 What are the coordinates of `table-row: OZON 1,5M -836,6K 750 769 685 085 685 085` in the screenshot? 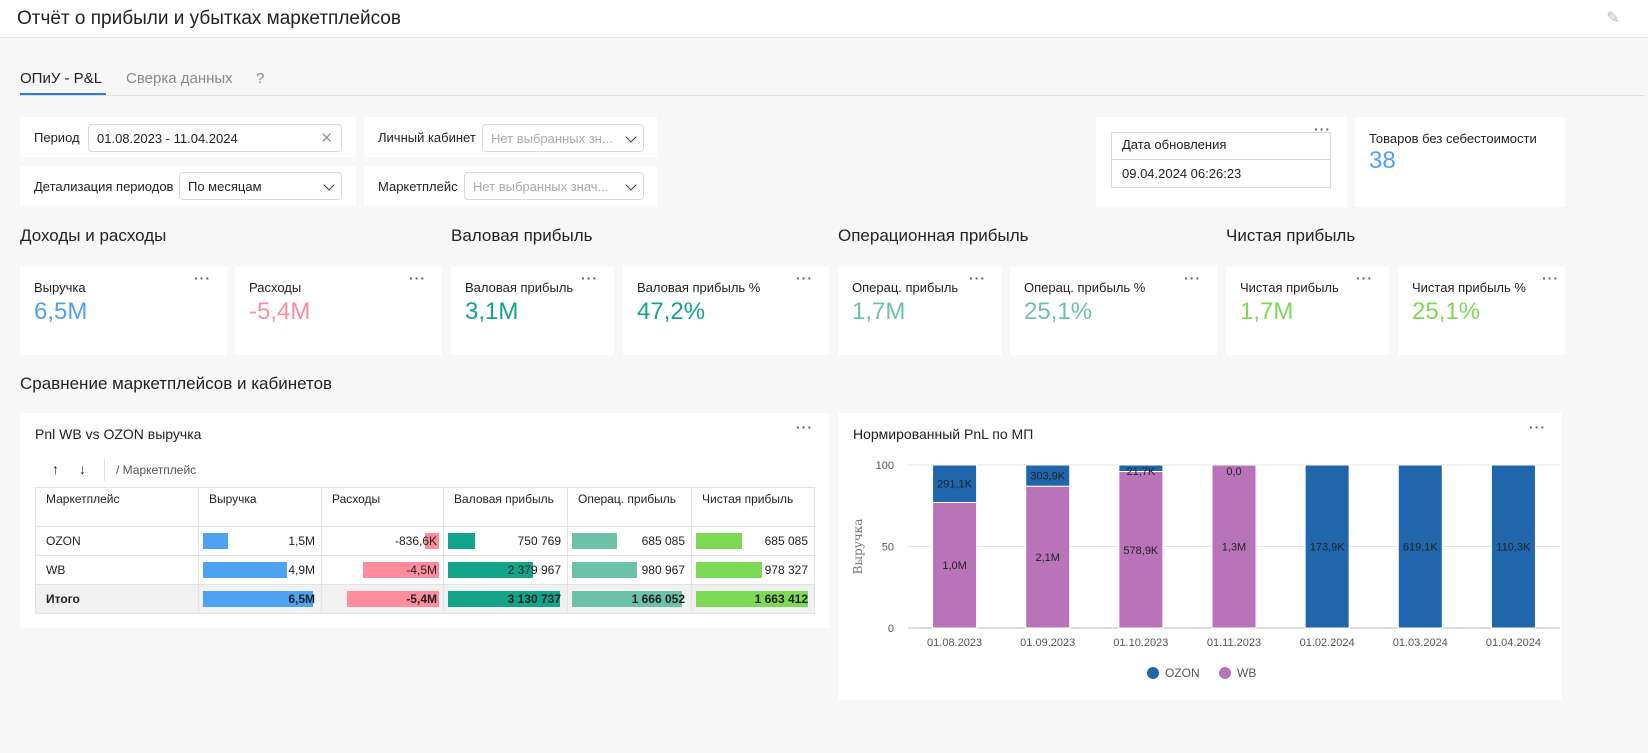 It's located at (425, 541).